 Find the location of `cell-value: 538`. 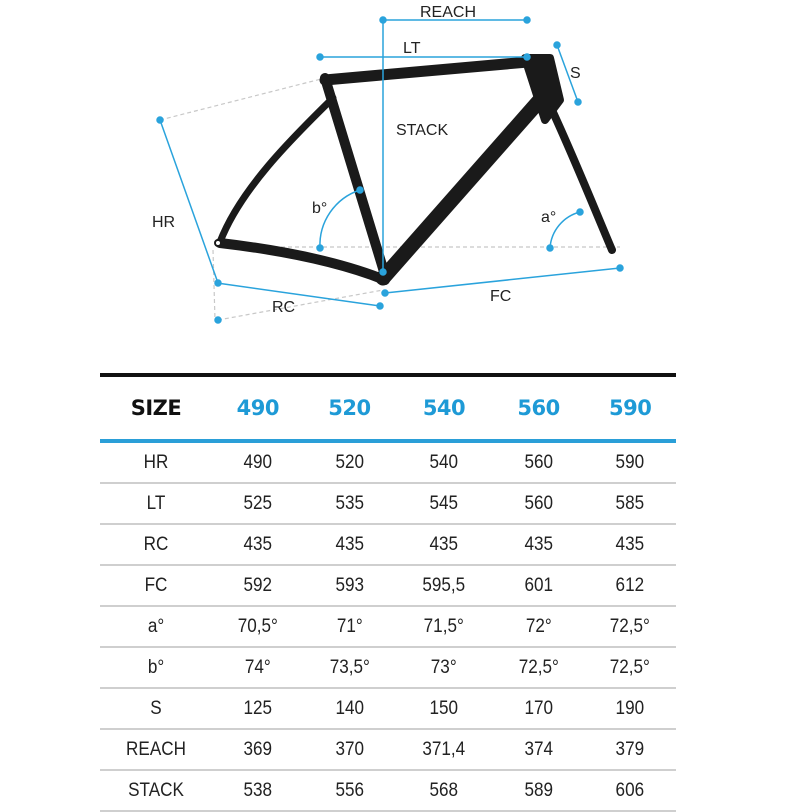

cell-value: 538 is located at coordinates (258, 791).